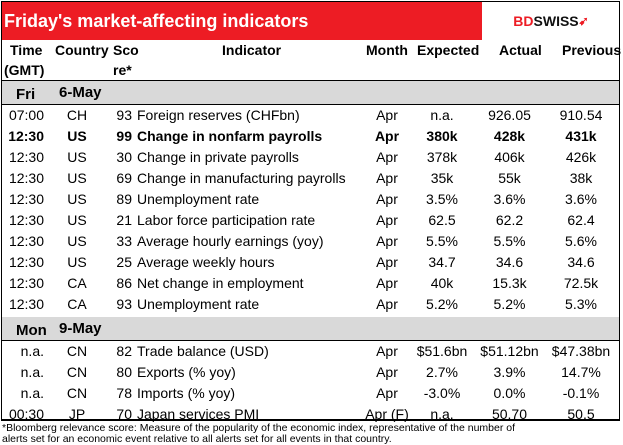 The image size is (623, 445). What do you see at coordinates (442, 283) in the screenshot?
I see `cell-expected: 40k` at bounding box center [442, 283].